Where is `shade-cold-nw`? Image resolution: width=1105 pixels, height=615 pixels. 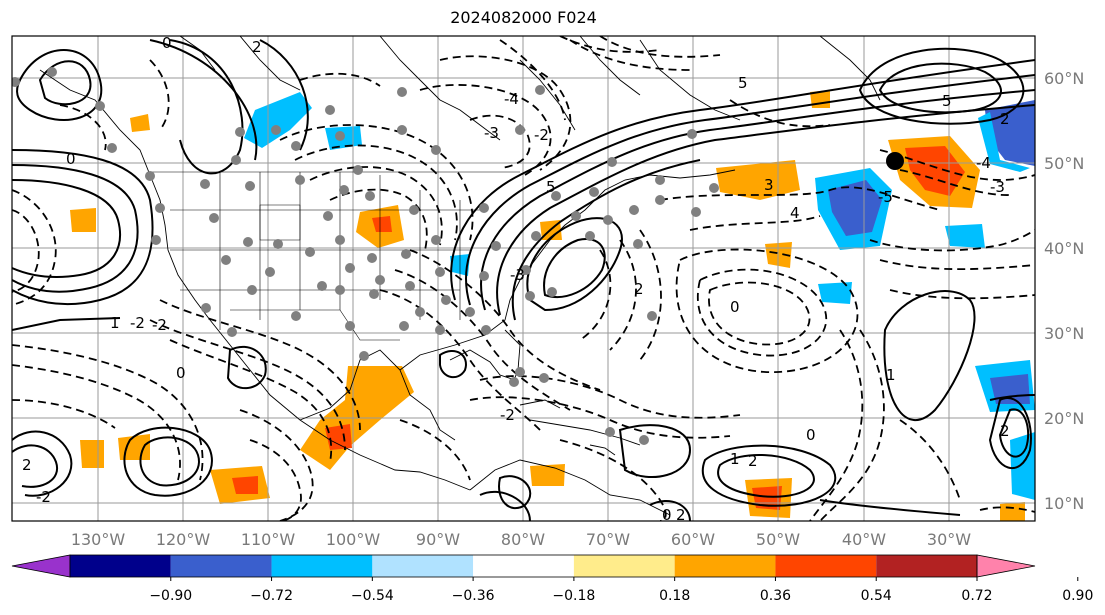
shade-cold-nw is located at coordinates (278, 120).